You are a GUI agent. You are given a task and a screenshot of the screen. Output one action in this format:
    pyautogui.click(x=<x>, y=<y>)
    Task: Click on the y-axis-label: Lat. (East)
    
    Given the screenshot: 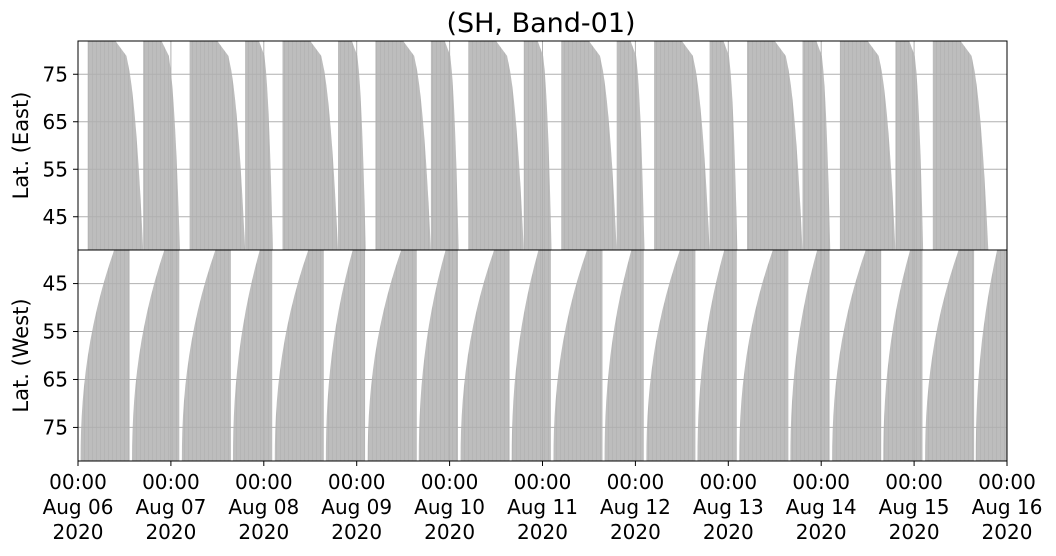 What is the action you would take?
    pyautogui.click(x=21, y=146)
    